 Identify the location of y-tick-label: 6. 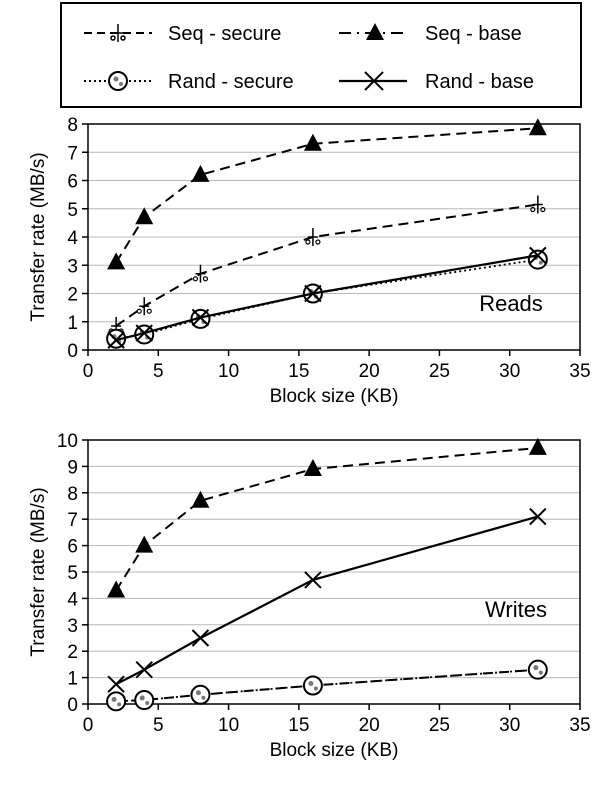
(72, 182).